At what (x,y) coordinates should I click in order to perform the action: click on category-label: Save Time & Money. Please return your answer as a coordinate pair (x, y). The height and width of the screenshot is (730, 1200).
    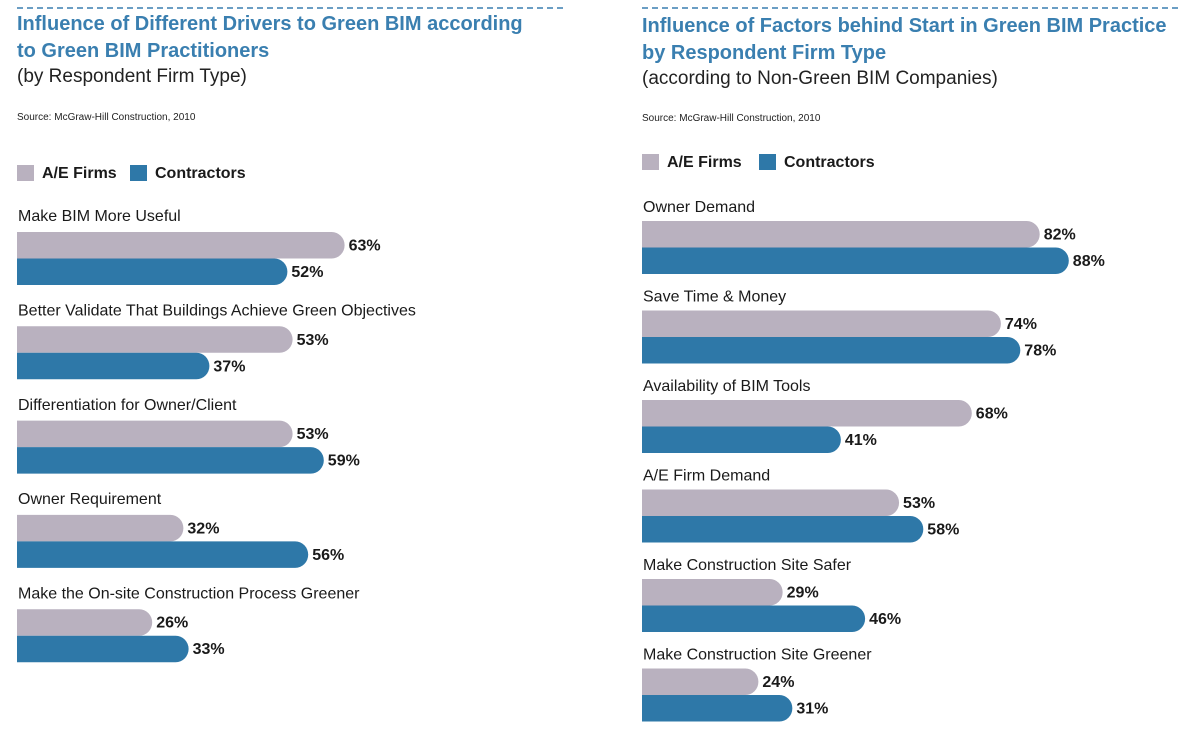
    Looking at the image, I should click on (714, 297).